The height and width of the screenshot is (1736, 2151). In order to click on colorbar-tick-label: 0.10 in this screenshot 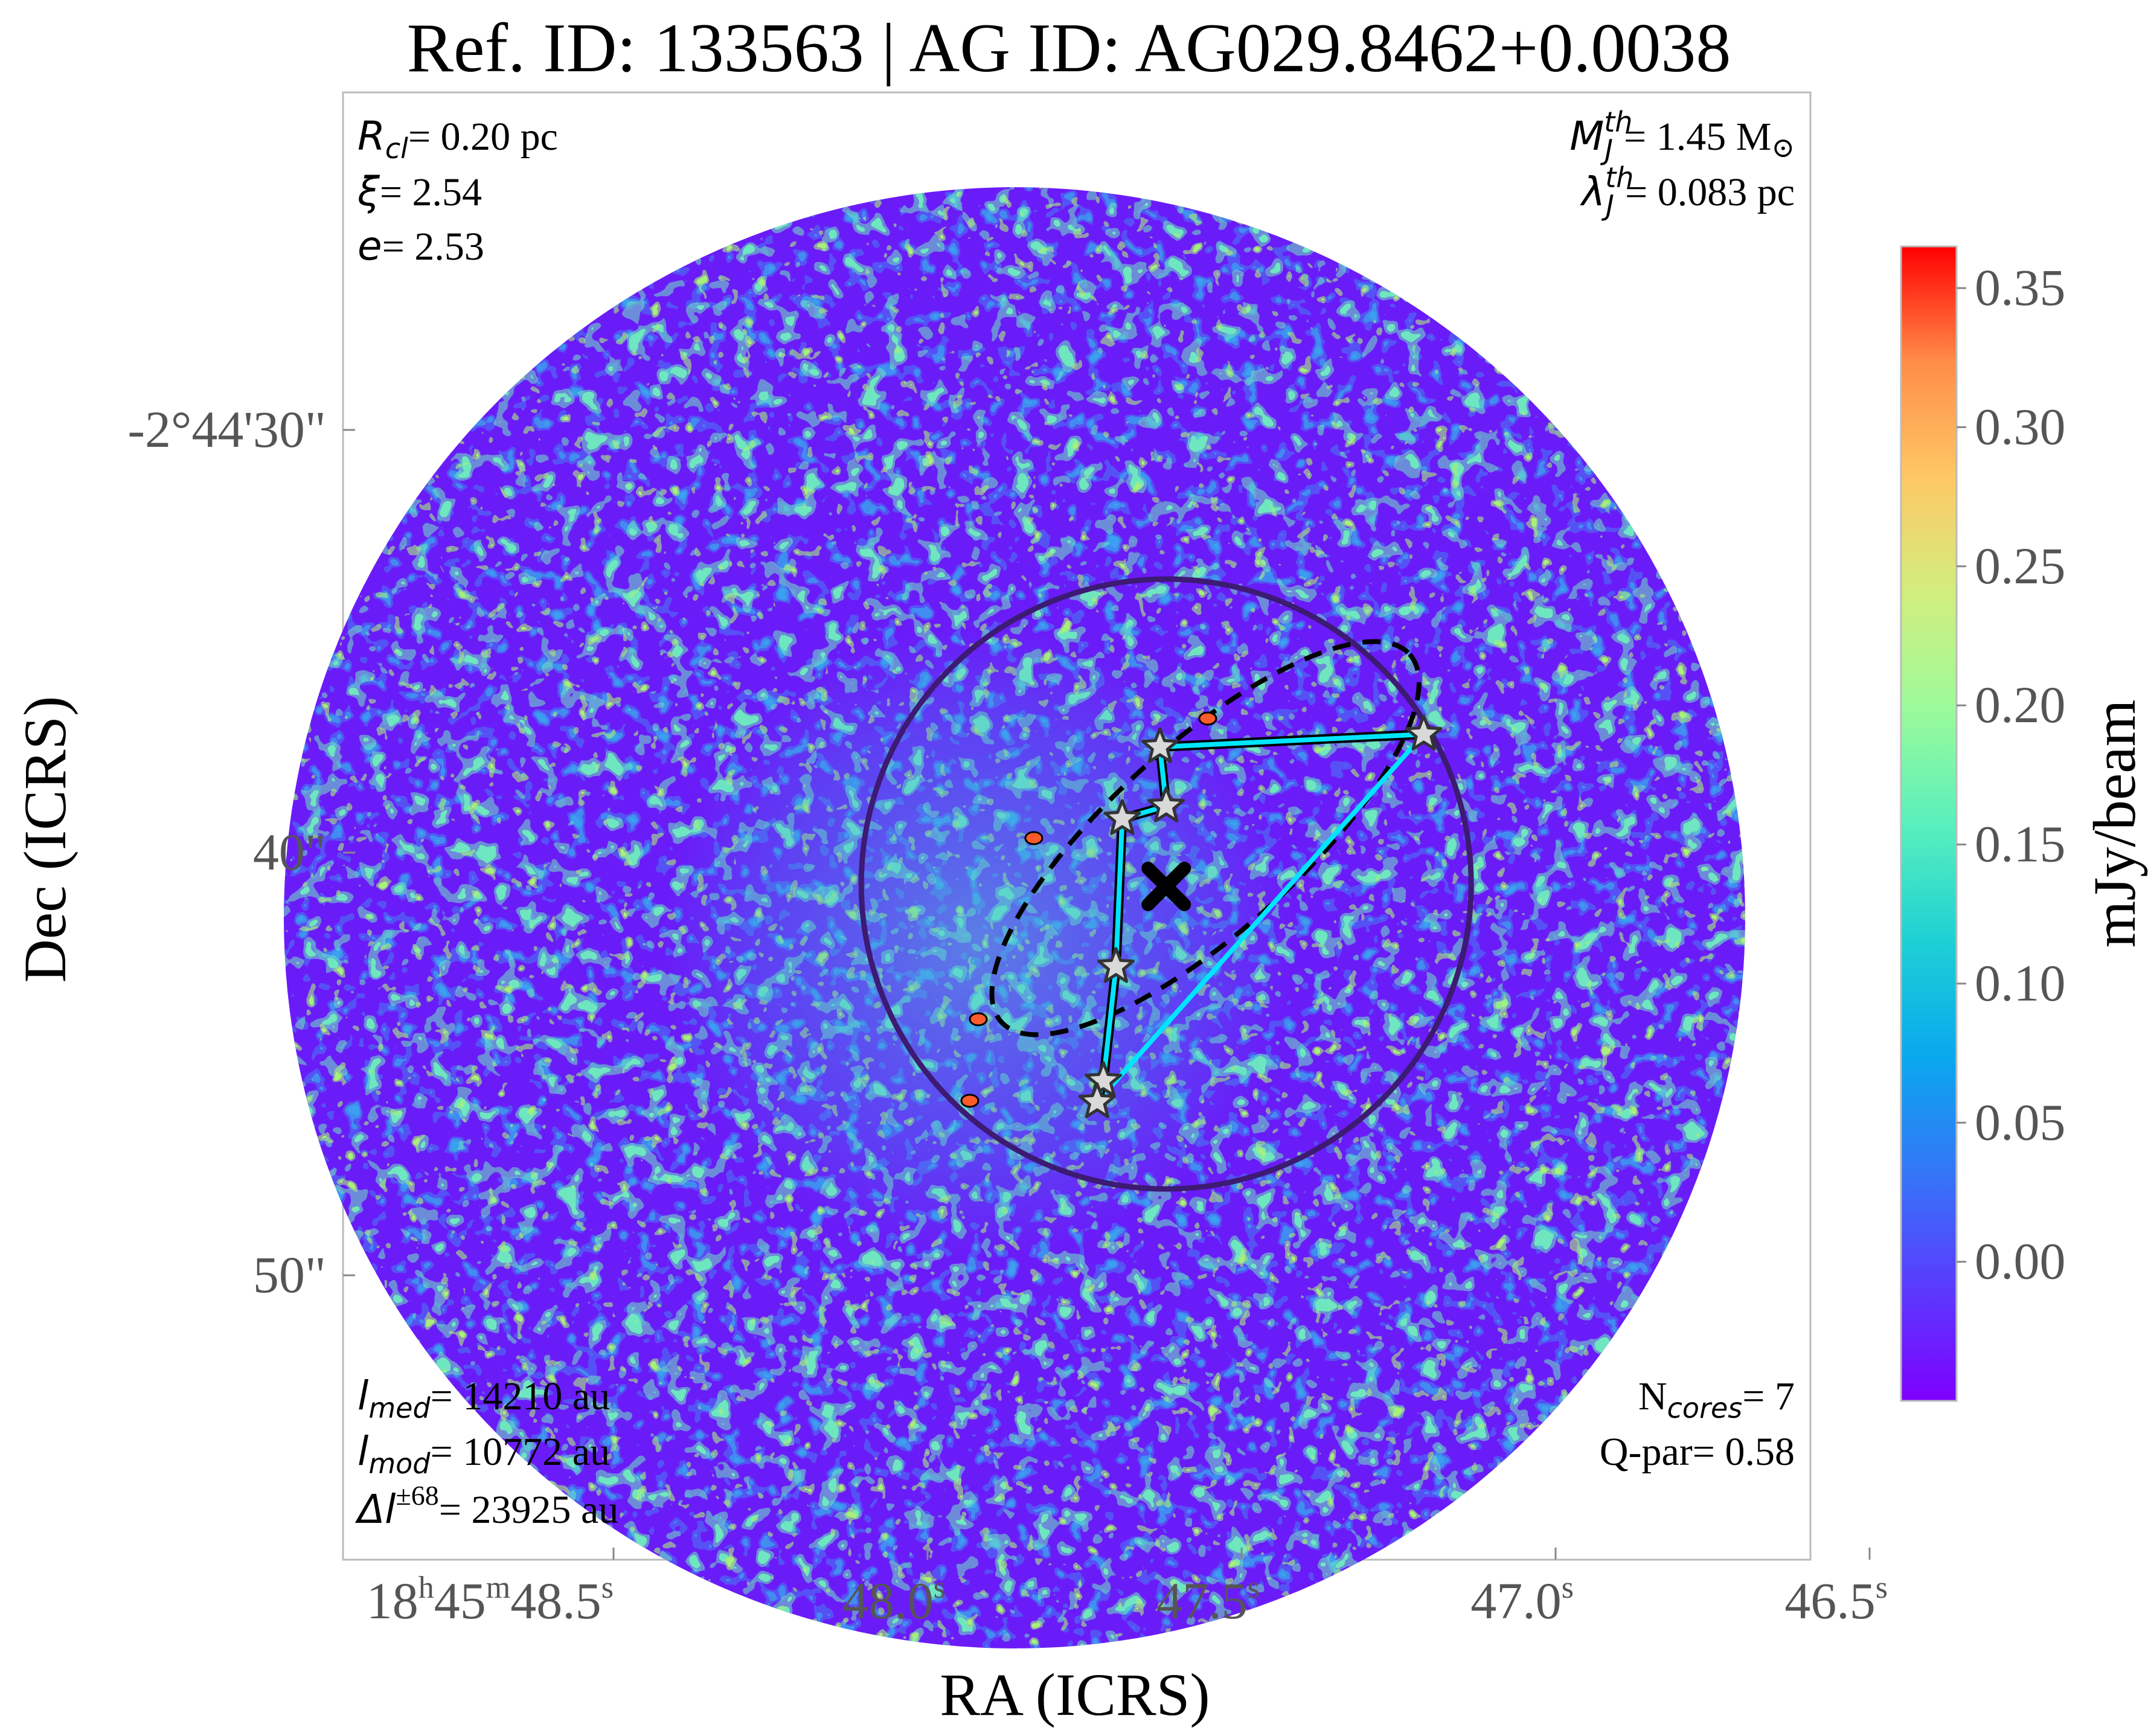, I will do `click(2021, 983)`.